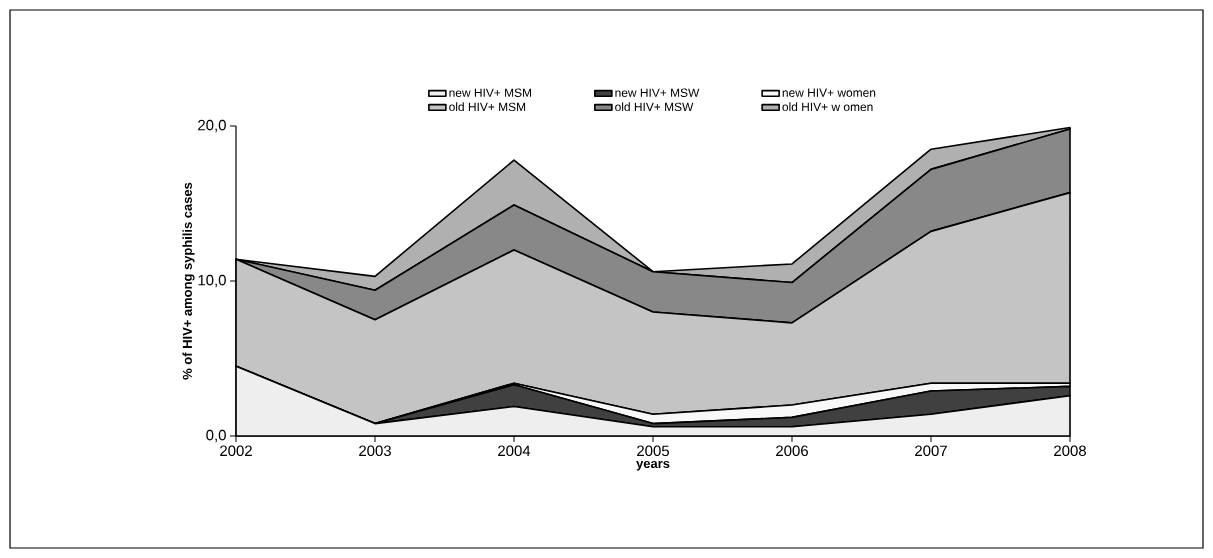 The width and height of the screenshot is (1213, 558). Describe the element at coordinates (514, 451) in the screenshot. I see `x-tick-label: 2004` at that location.